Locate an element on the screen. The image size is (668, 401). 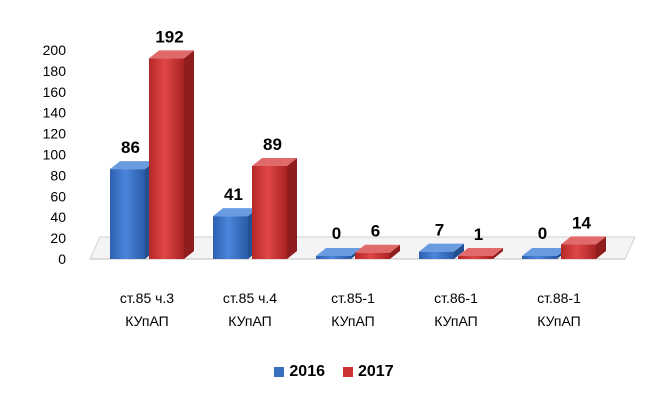
data-label-2017-4: 14 is located at coordinates (581, 222).